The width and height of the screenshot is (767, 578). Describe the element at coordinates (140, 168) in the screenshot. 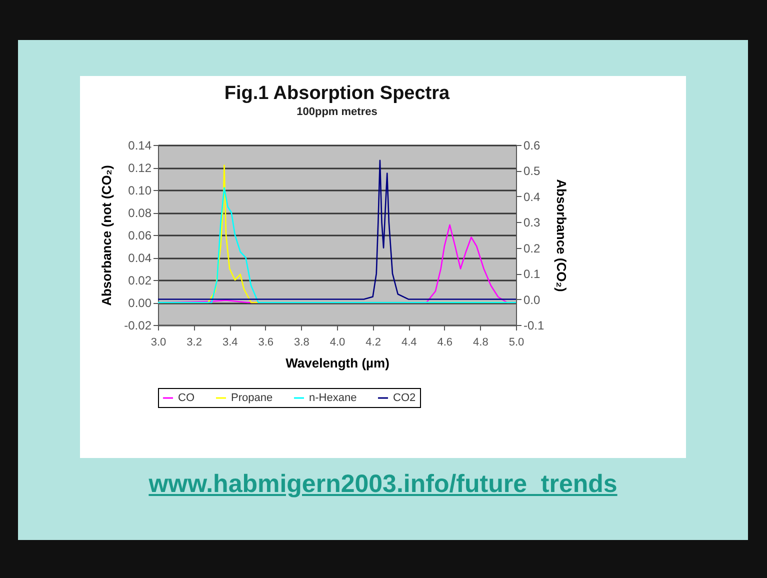

I see `y-tick-label: 0.12` at that location.